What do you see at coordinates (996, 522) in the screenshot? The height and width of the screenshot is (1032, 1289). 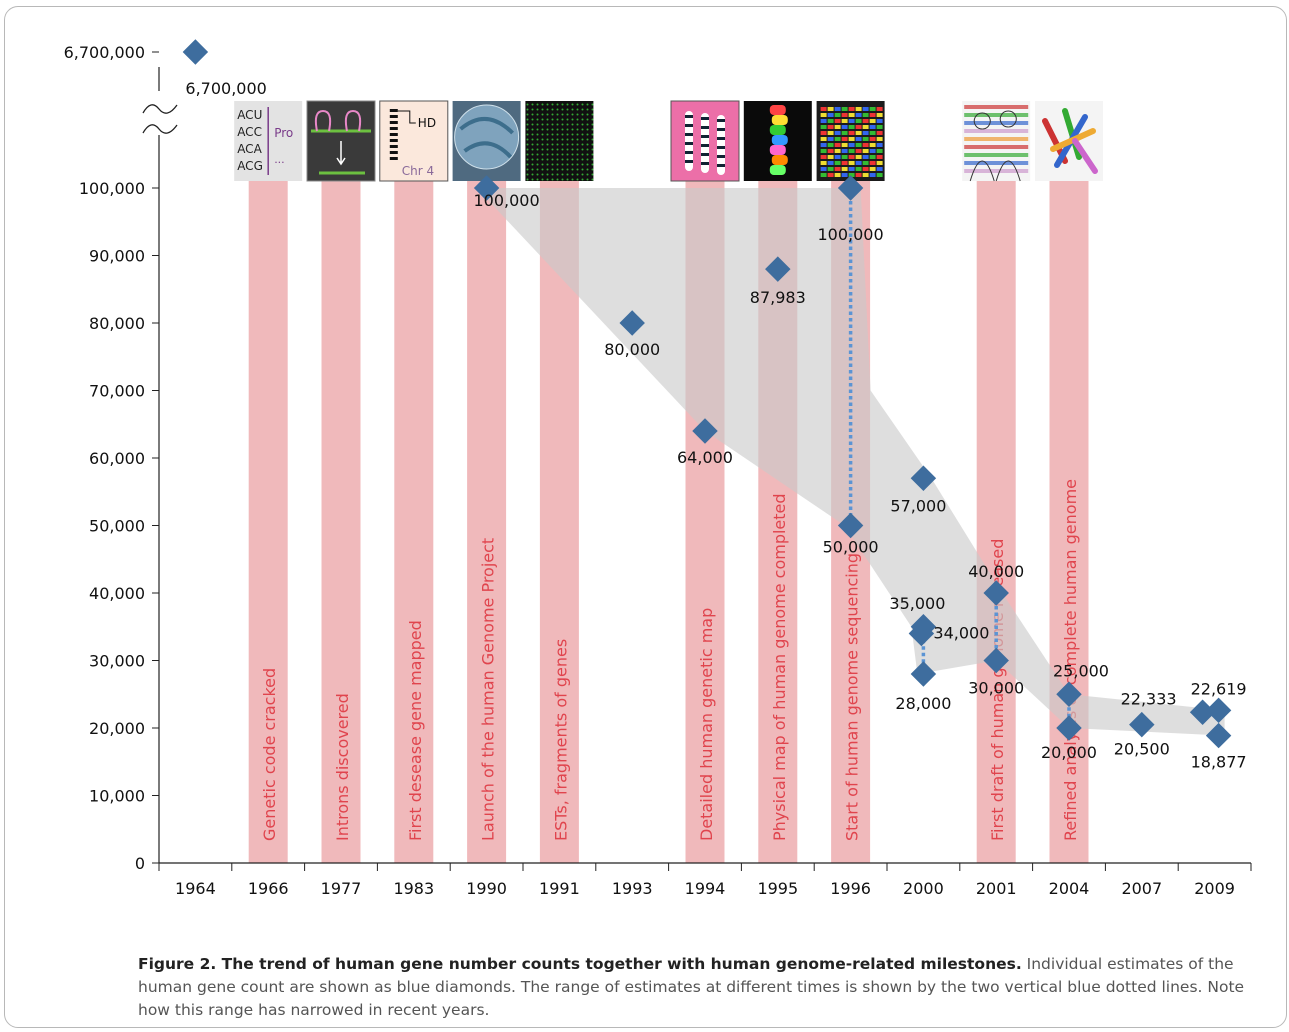 I see `milestone-bar-2001` at bounding box center [996, 522].